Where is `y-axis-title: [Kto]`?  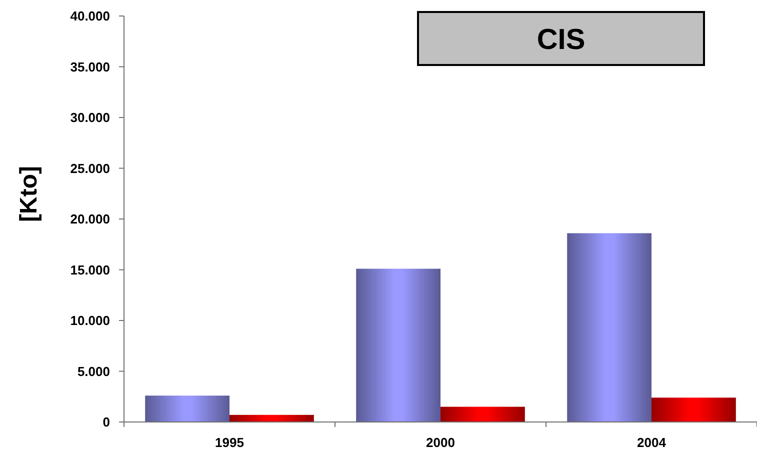 y-axis-title: [Kto] is located at coordinates (28, 194).